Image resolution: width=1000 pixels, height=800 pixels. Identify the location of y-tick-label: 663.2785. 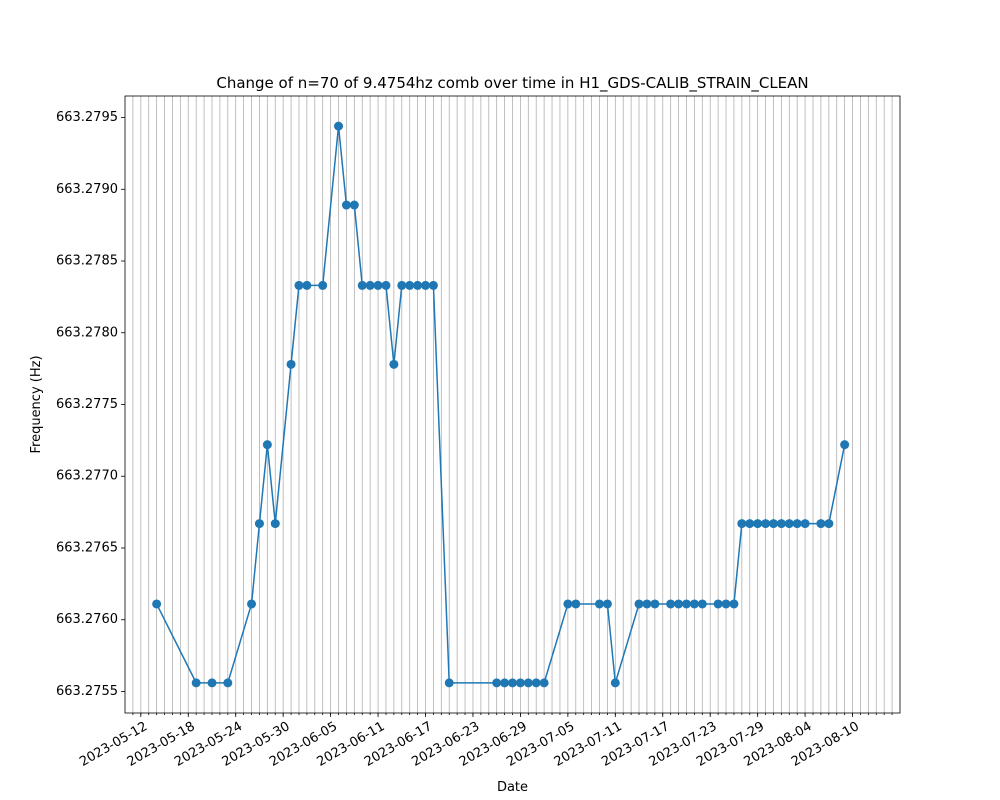
(87, 261).